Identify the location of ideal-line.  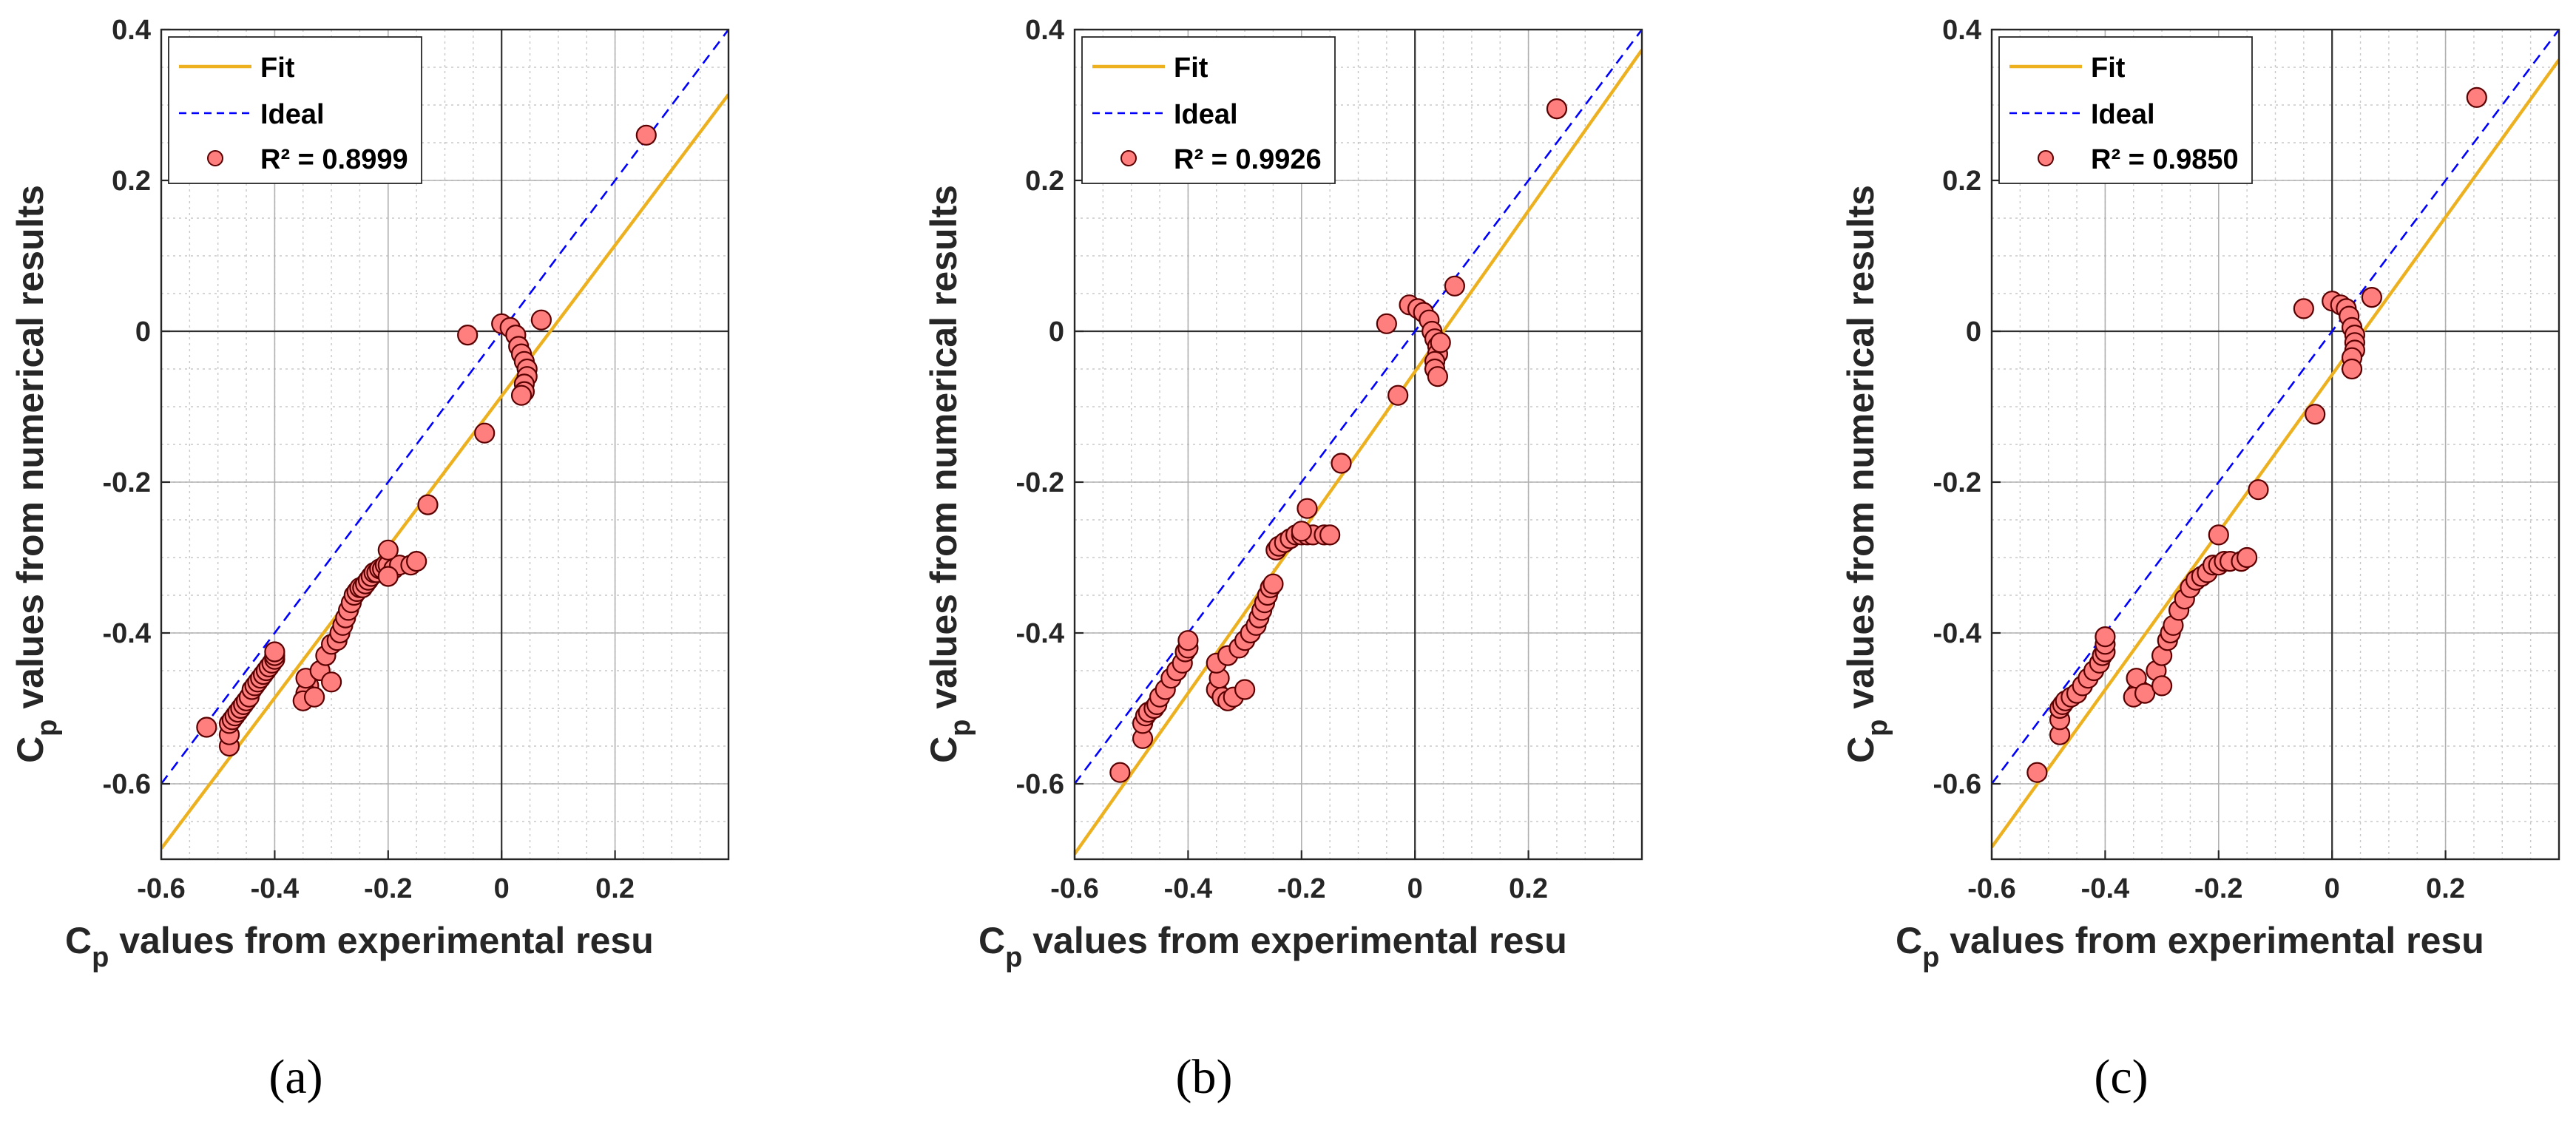
(444, 407).